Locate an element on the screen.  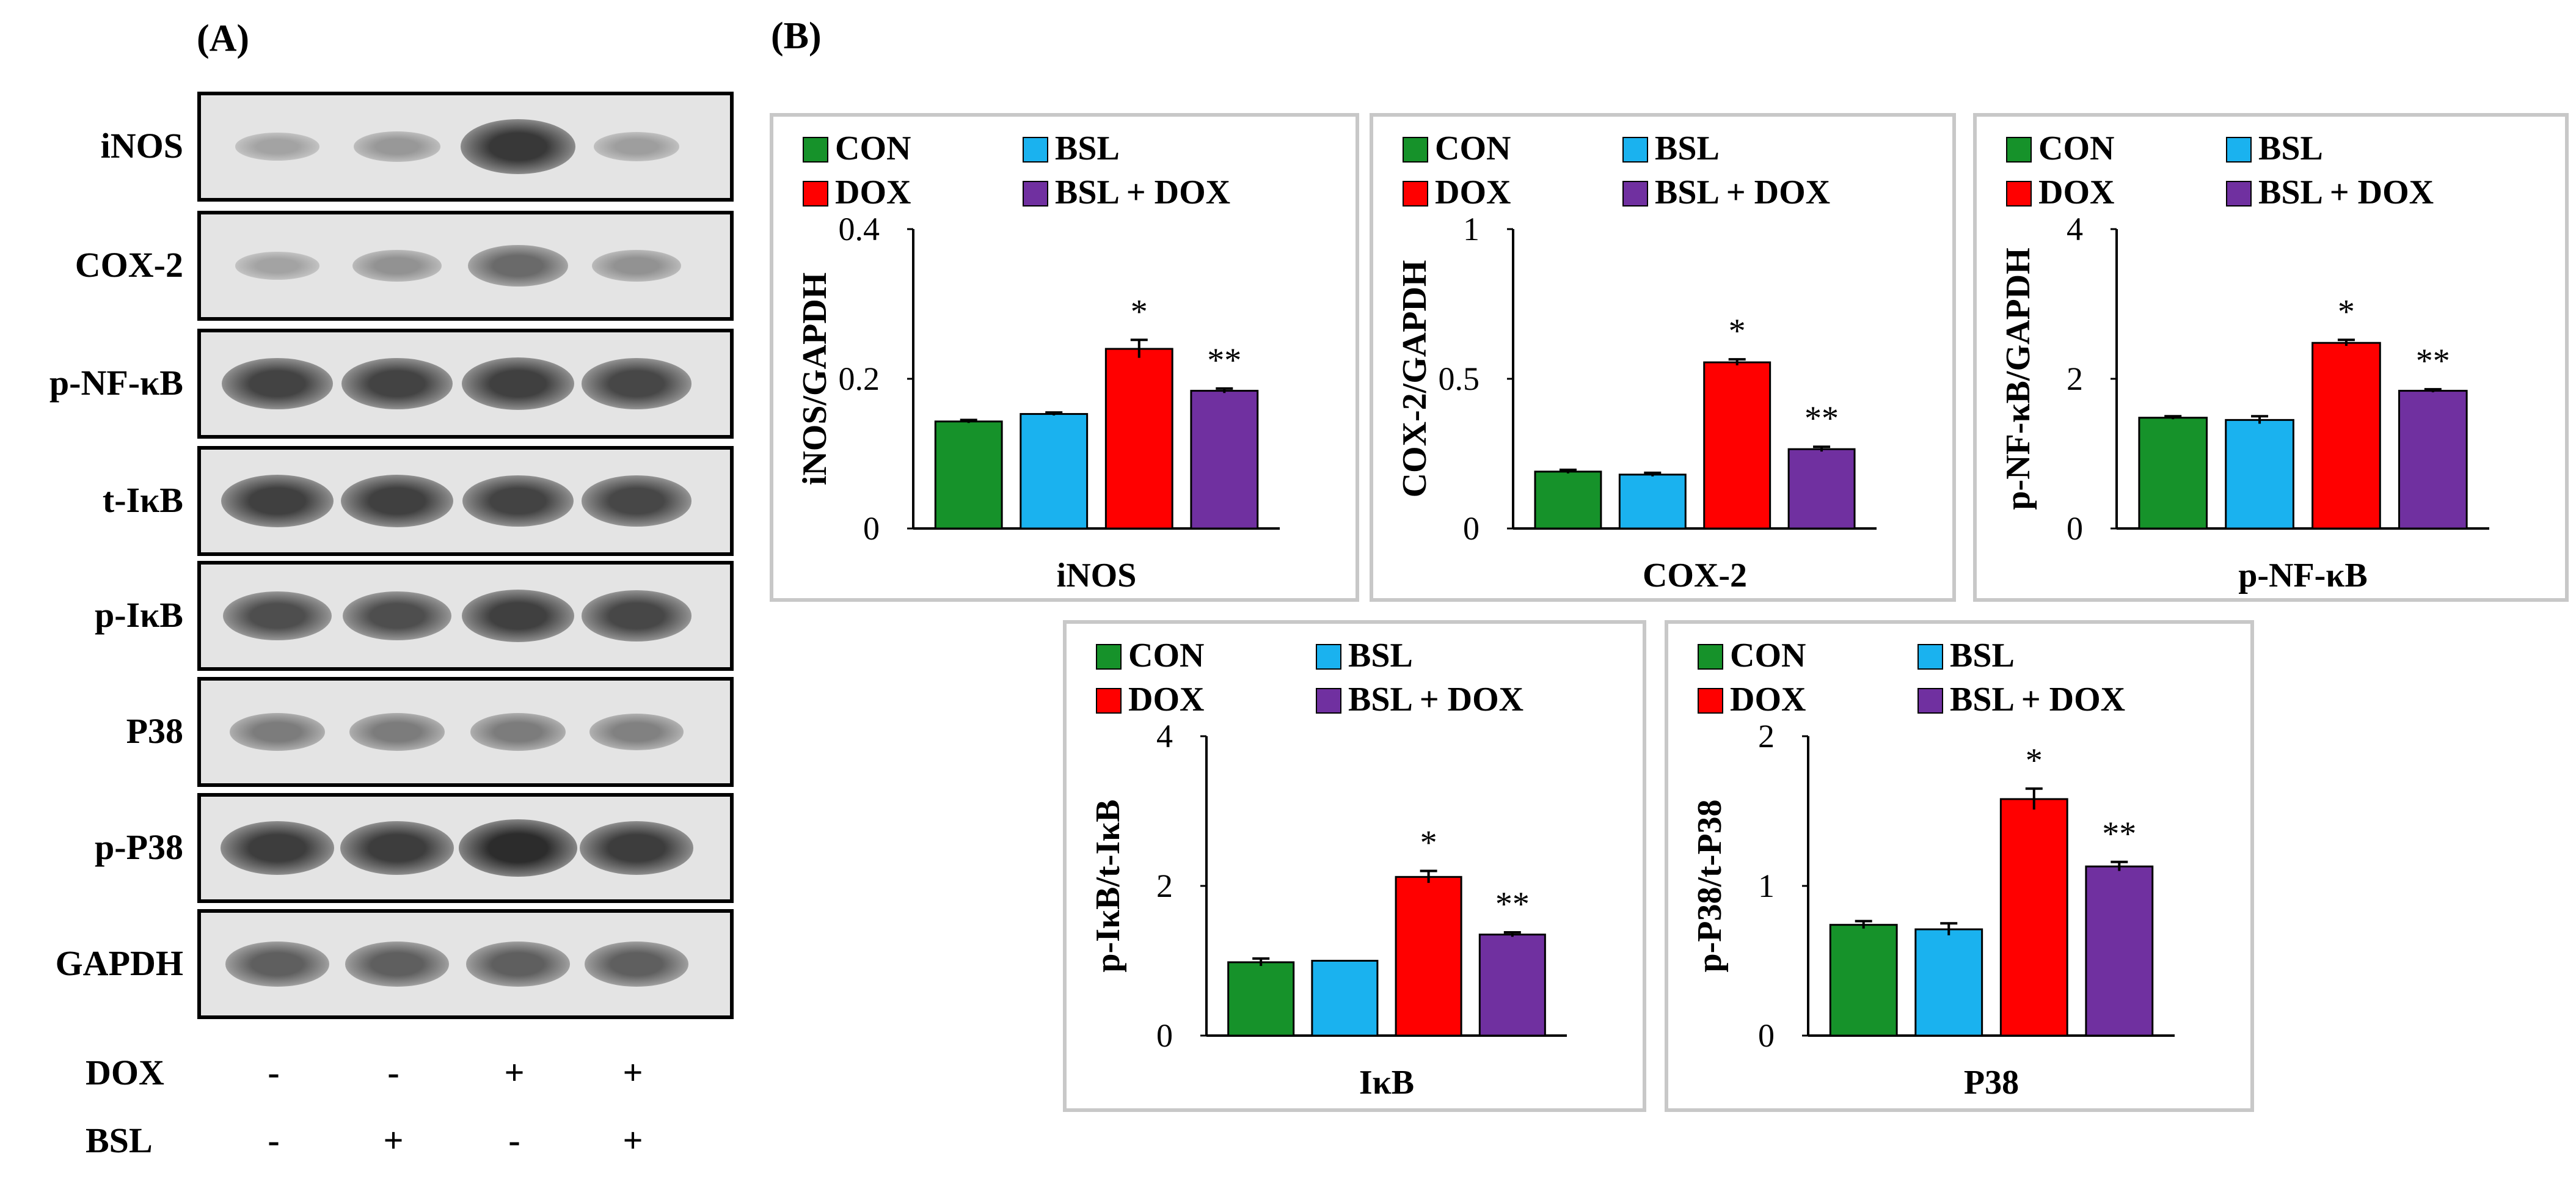
y-axis-label: iNOS/GAPDH is located at coordinates (815, 378).